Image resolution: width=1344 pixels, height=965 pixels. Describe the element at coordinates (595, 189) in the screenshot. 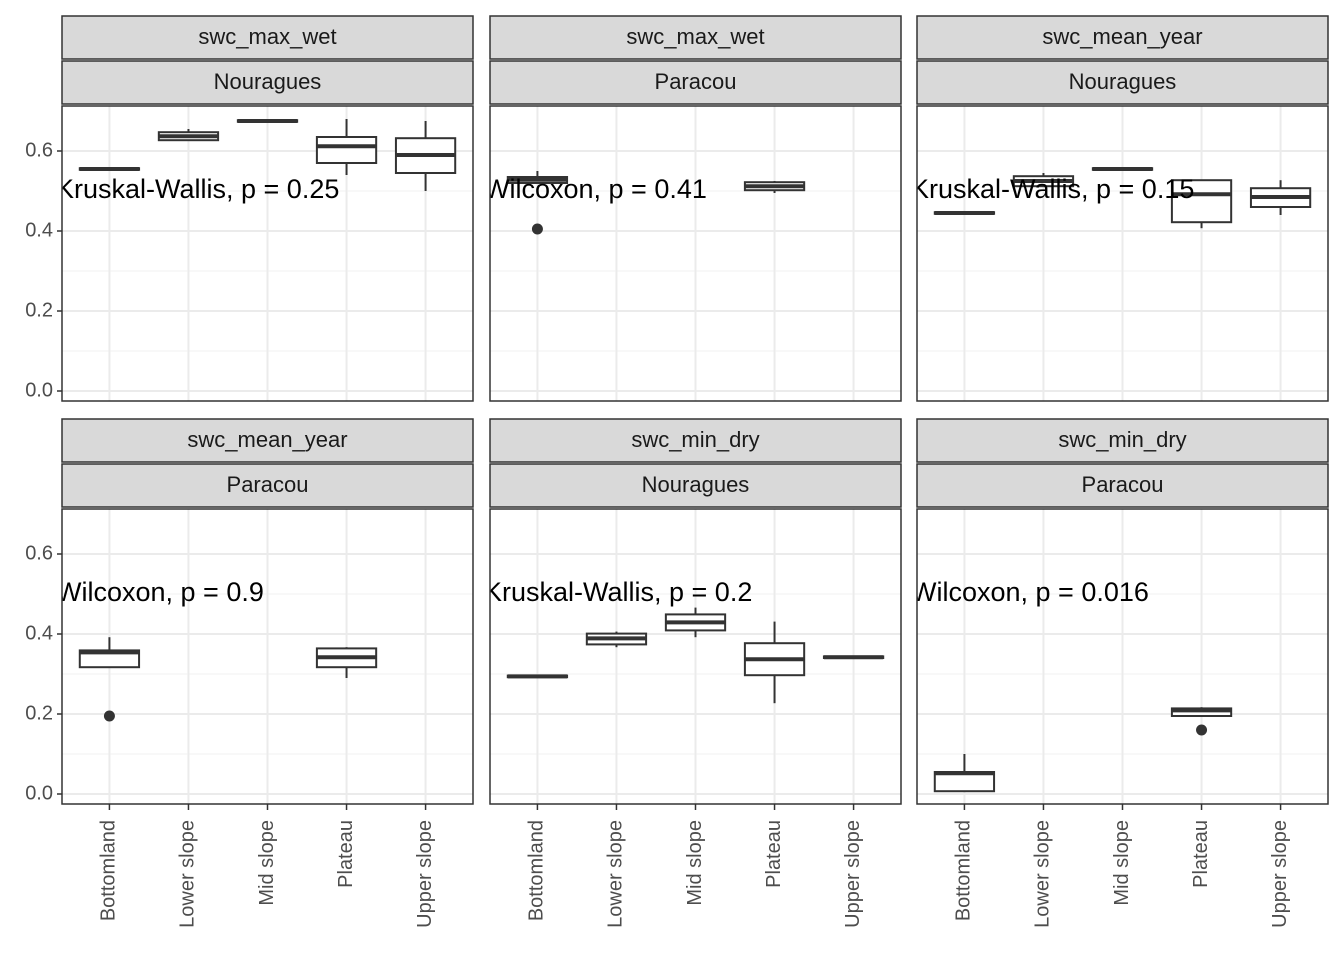

I see `annotation: Wilcoxon, p = 0.41` at that location.